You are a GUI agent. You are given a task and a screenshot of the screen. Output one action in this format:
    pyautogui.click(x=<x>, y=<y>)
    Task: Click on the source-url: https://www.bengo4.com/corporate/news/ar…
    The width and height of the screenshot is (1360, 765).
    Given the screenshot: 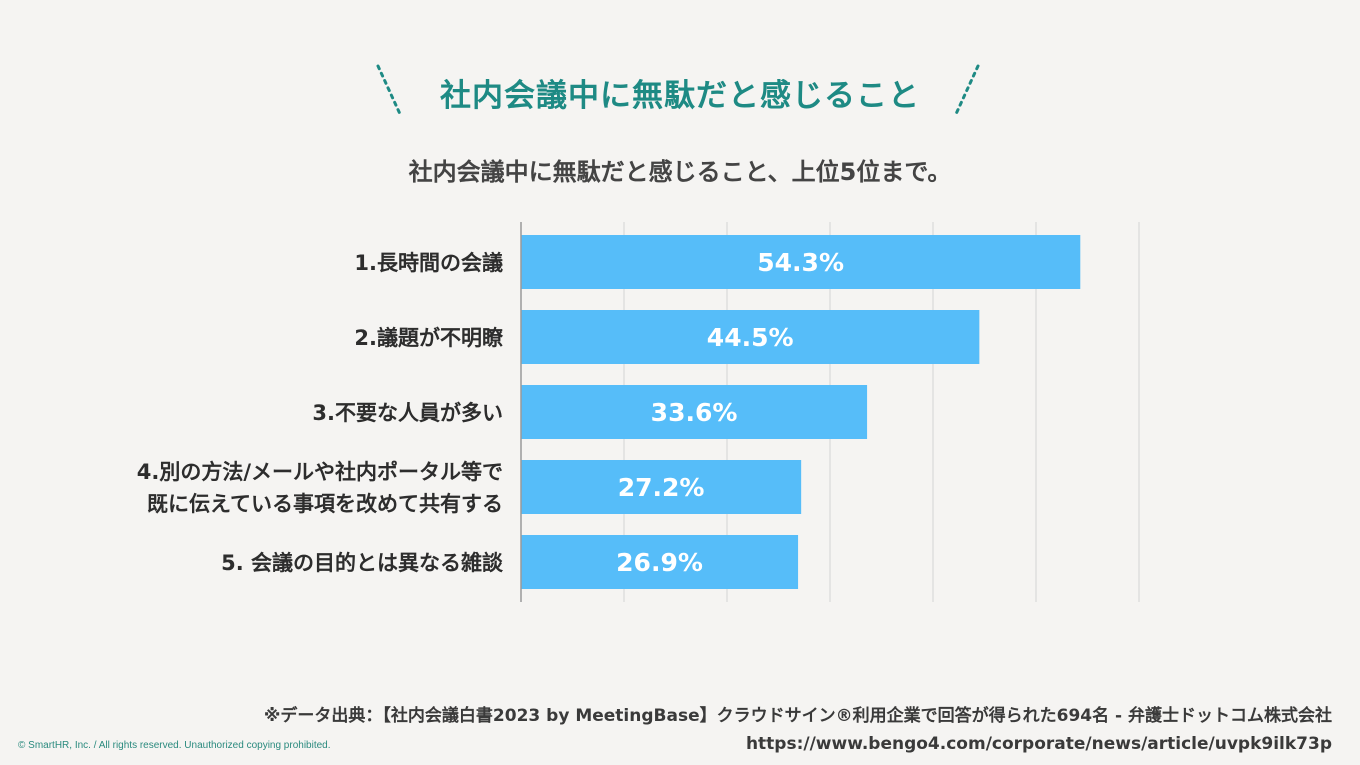 What is the action you would take?
    pyautogui.click(x=1038, y=744)
    